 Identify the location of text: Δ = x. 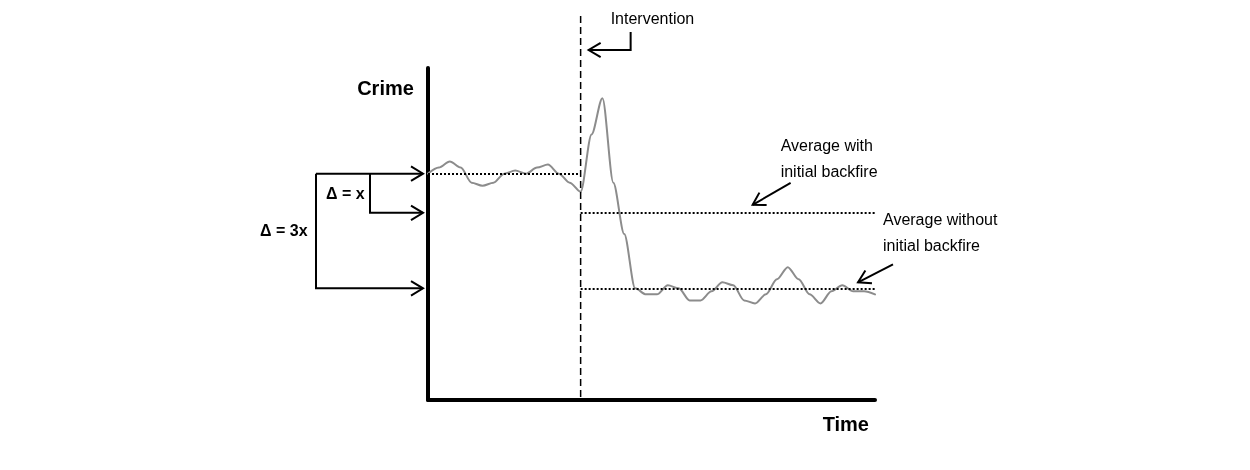
(345, 193).